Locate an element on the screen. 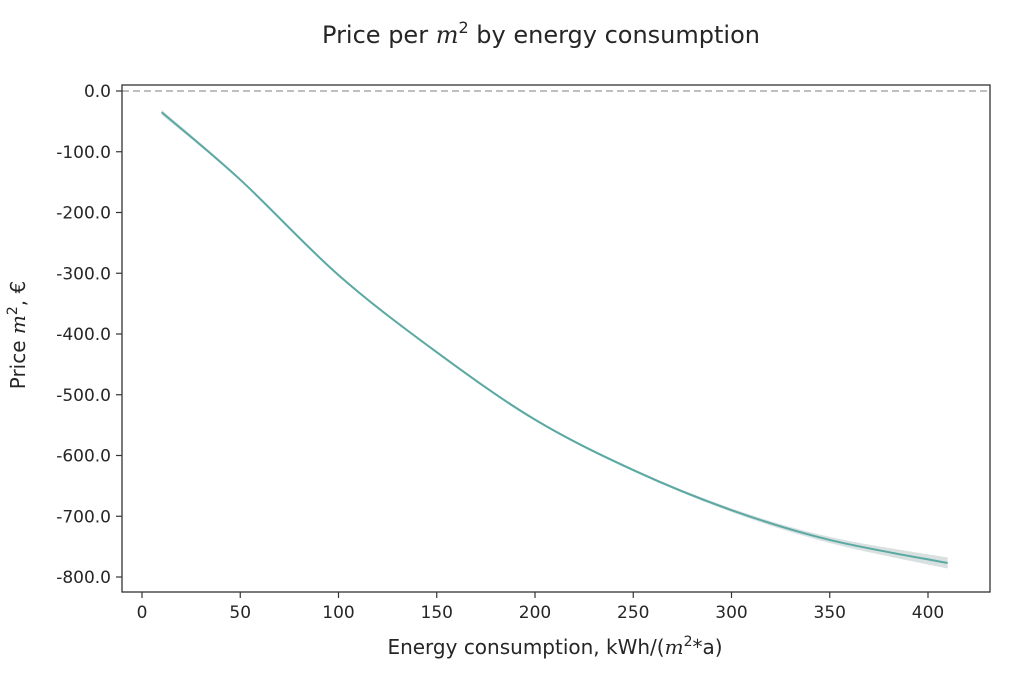 The width and height of the screenshot is (1024, 699). y-tick-label: -600.0 is located at coordinates (83, 457).